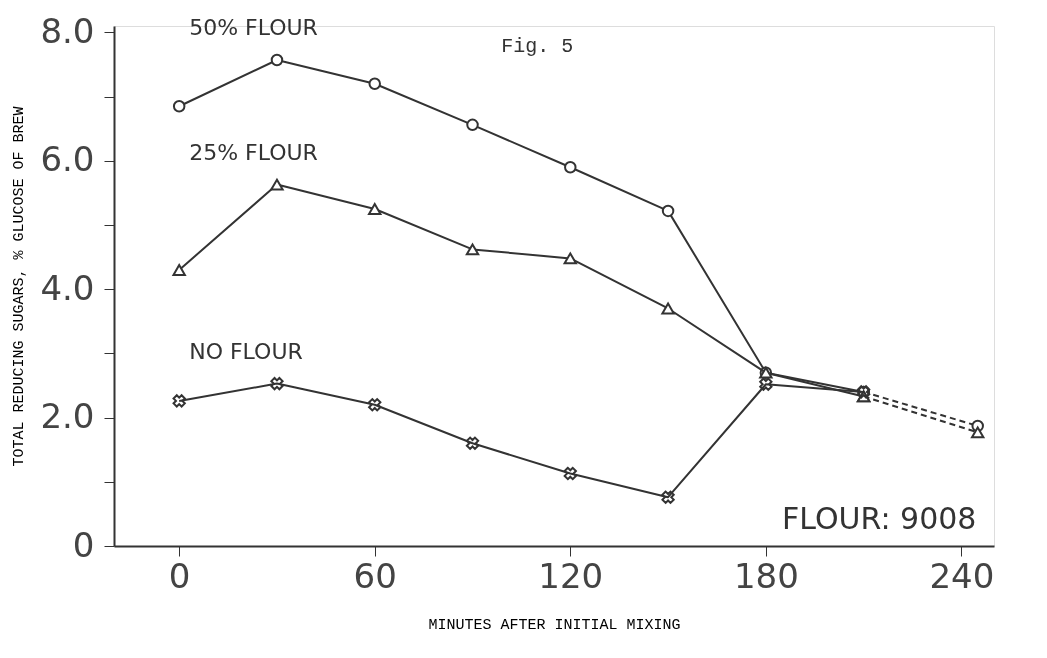 The image size is (1047, 658). Describe the element at coordinates (375, 575) in the screenshot. I see `x-tick-label: 60` at that location.